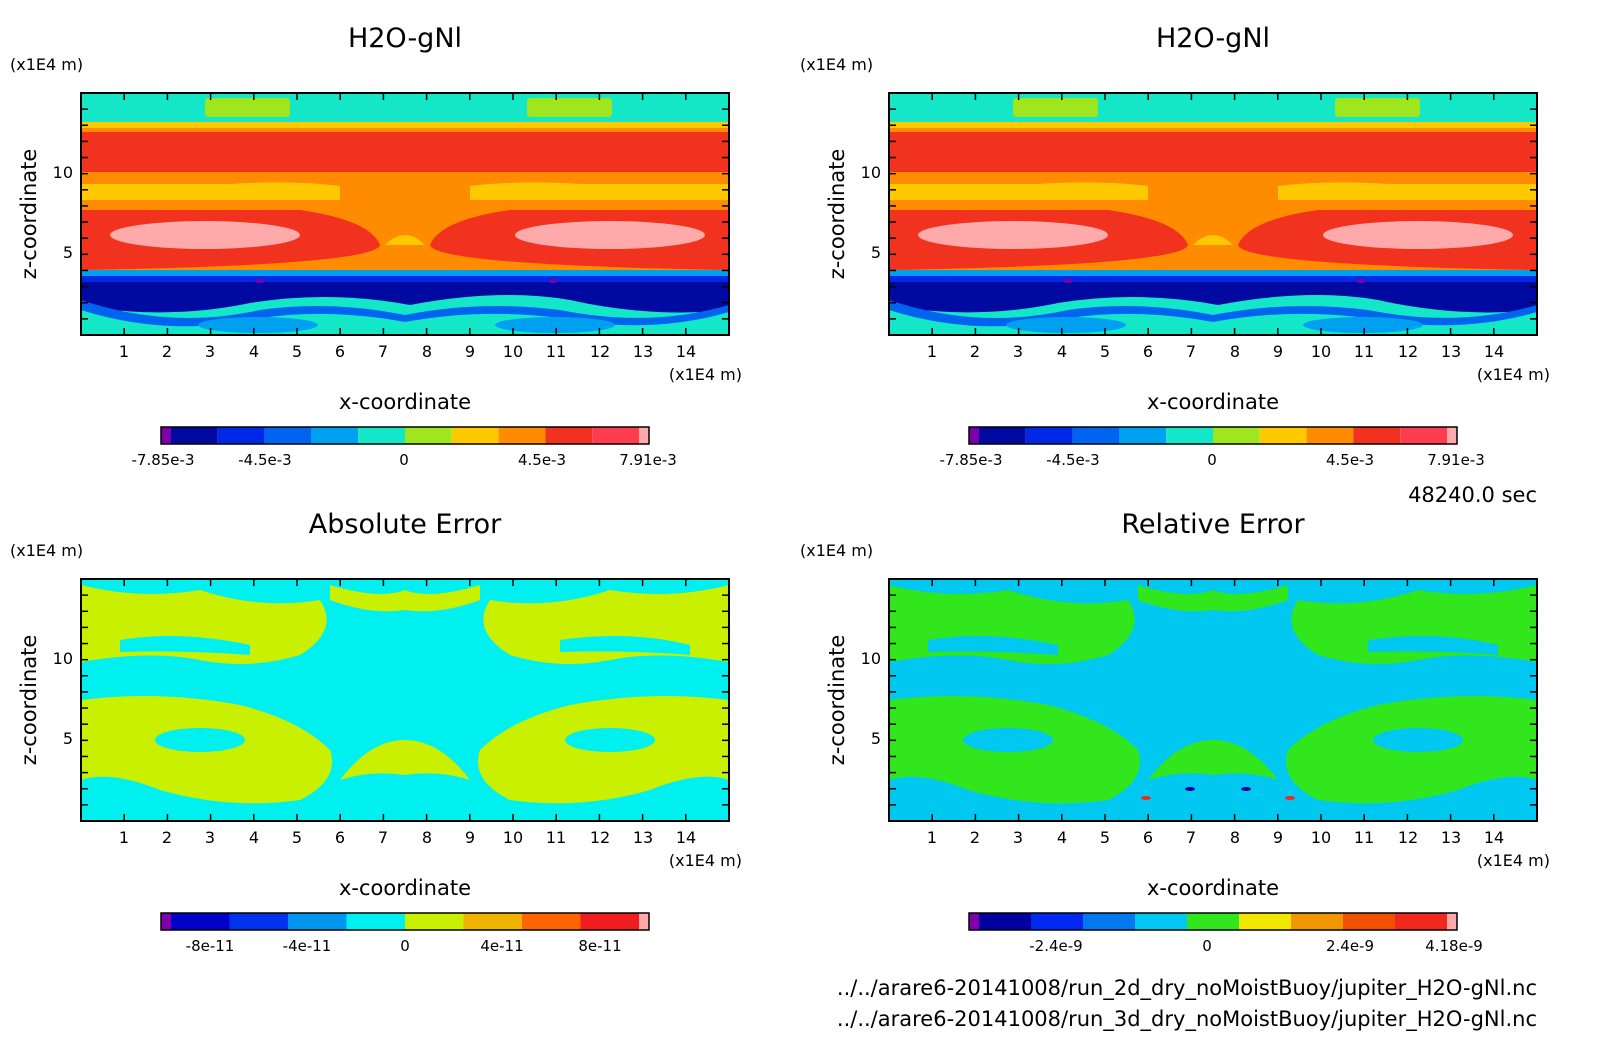  Describe the element at coordinates (1062, 837) in the screenshot. I see `x-tick-label: 4` at that location.